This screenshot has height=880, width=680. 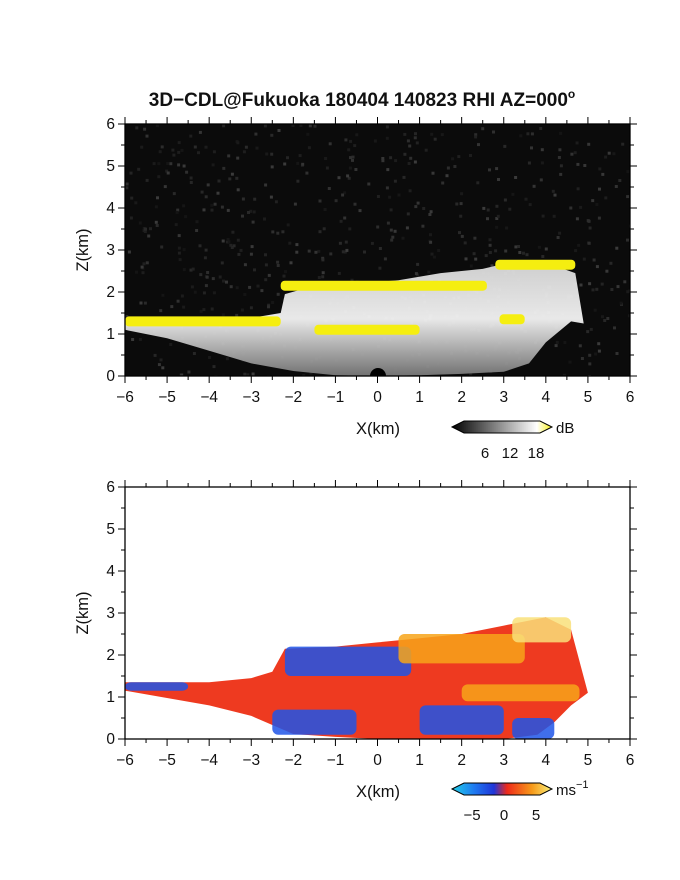 What do you see at coordinates (209, 760) in the screenshot?
I see `x-tick-label: −4` at bounding box center [209, 760].